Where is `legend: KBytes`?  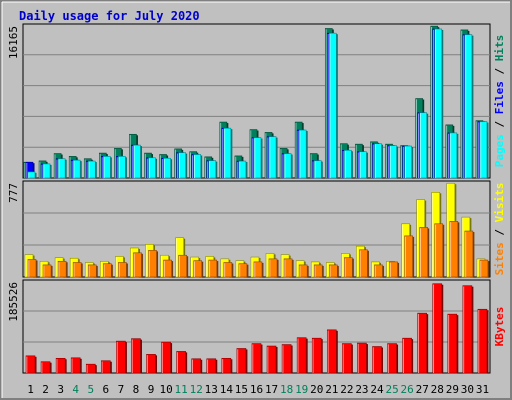 legend: KBytes is located at coordinates (499, 327).